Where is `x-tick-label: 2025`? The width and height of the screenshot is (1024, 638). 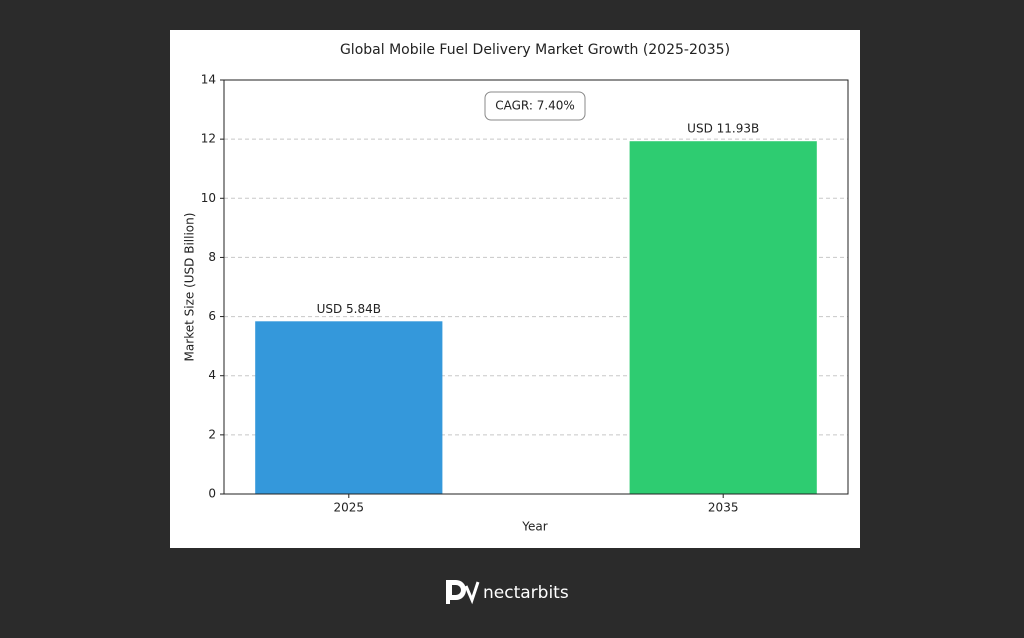
x-tick-label: 2025 is located at coordinates (349, 508).